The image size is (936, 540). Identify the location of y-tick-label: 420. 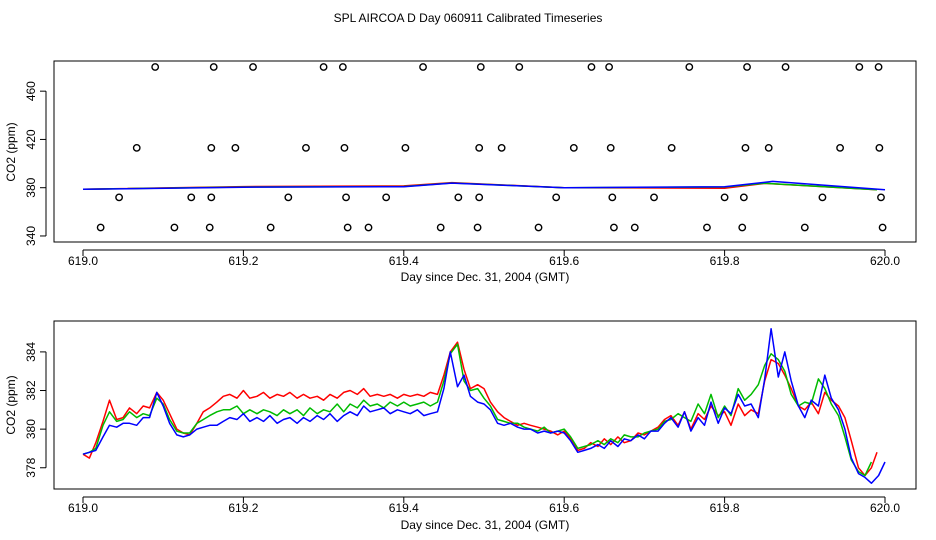
(31, 139).